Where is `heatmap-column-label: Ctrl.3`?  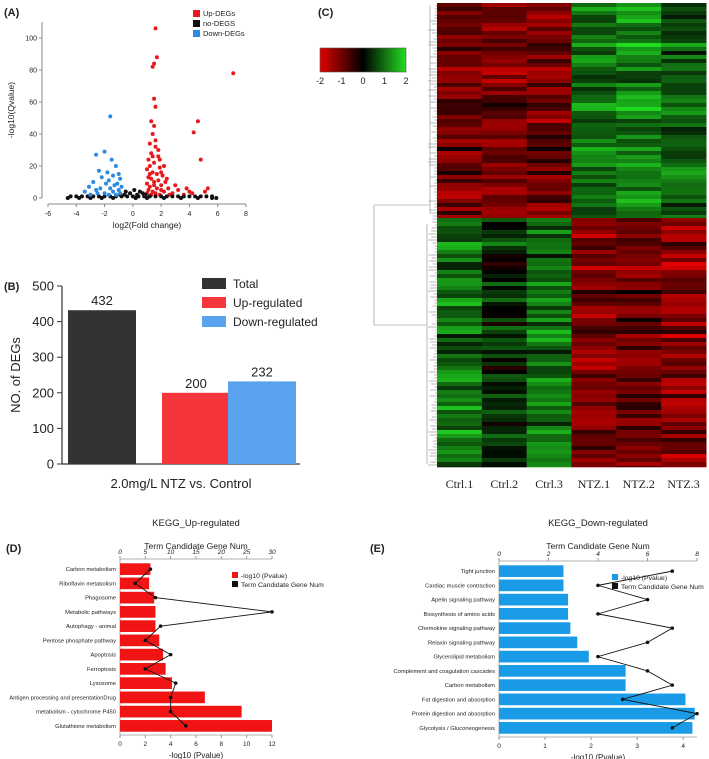 heatmap-column-label: Ctrl.3 is located at coordinates (549, 484).